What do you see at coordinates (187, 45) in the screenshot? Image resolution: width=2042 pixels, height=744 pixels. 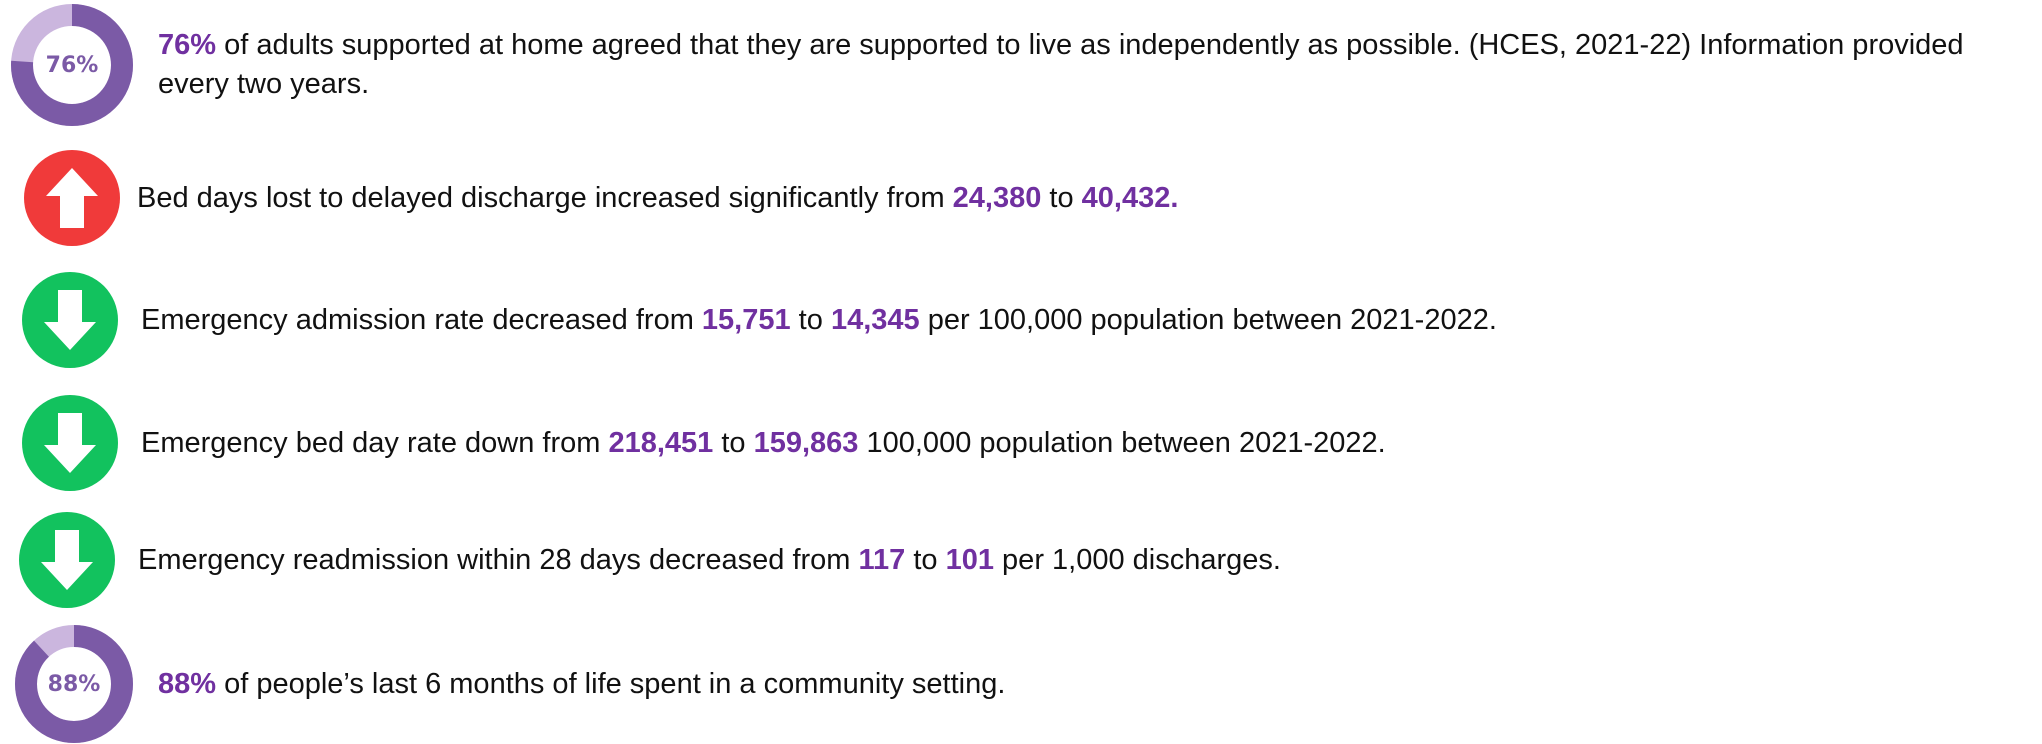 I see `highlight: 76%` at bounding box center [187, 45].